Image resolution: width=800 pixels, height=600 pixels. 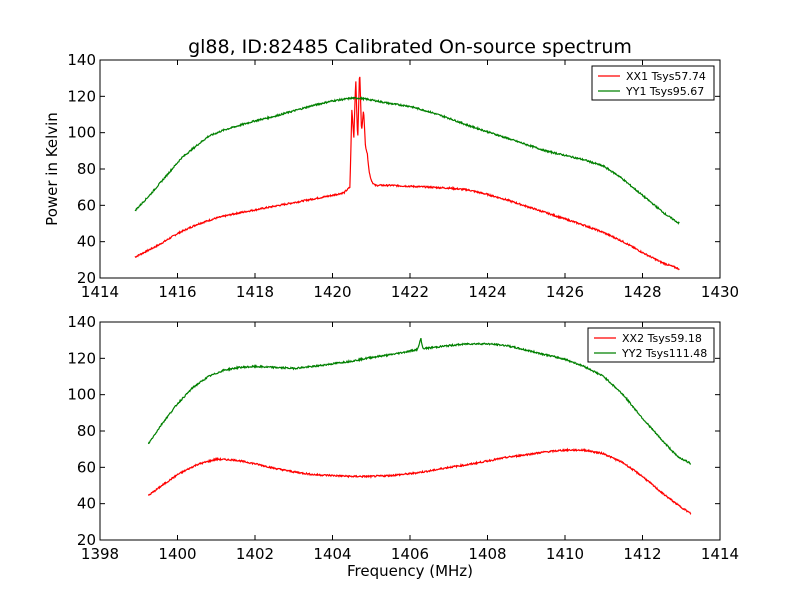 What do you see at coordinates (487, 292) in the screenshot?
I see `x-tick-label: 1424` at bounding box center [487, 292].